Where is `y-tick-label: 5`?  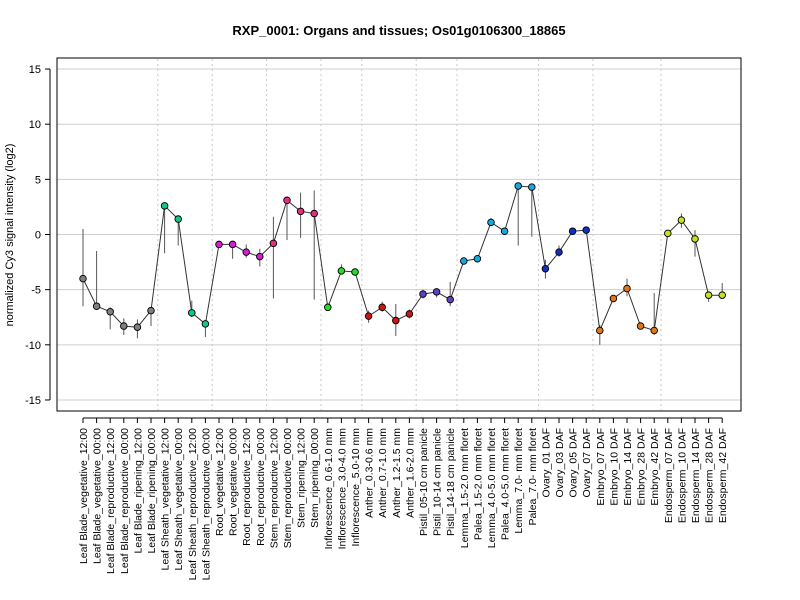
y-tick-label: 5 is located at coordinates (38, 180).